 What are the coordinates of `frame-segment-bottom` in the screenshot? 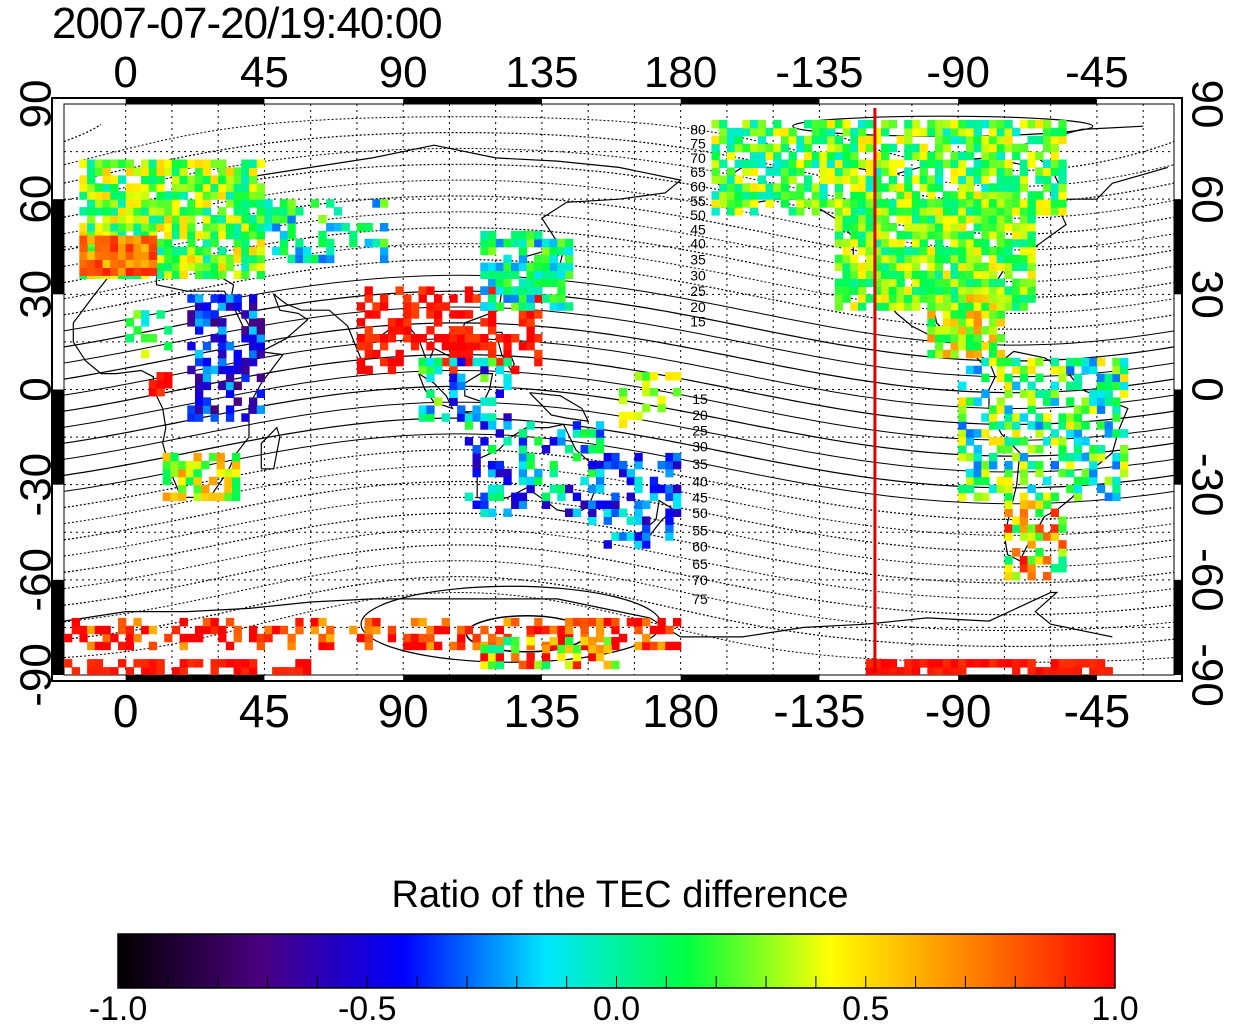 It's located at (472, 678).